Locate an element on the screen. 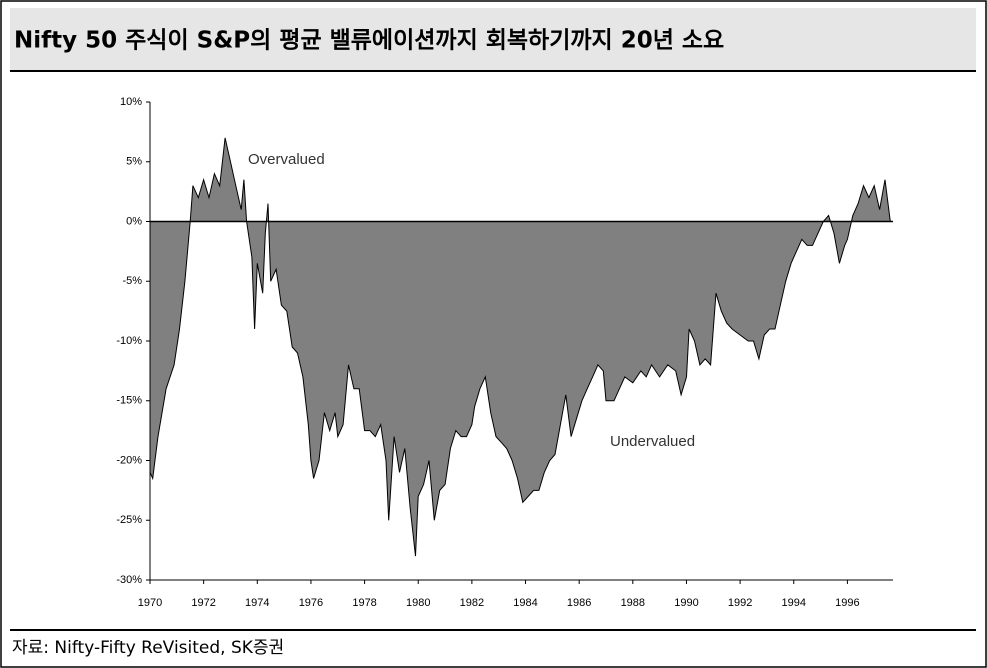  source: 자료: Nifty-Fifty ReVisited, SK증권 is located at coordinates (148, 648).